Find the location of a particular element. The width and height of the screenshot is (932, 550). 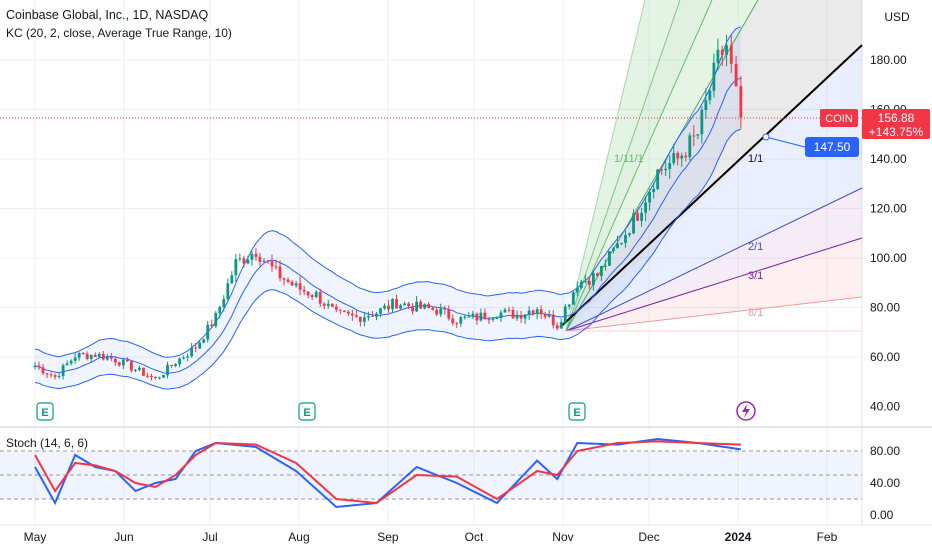

chart-title: Coinbase Global, Inc., 1D, NASDAQ is located at coordinates (107, 15).